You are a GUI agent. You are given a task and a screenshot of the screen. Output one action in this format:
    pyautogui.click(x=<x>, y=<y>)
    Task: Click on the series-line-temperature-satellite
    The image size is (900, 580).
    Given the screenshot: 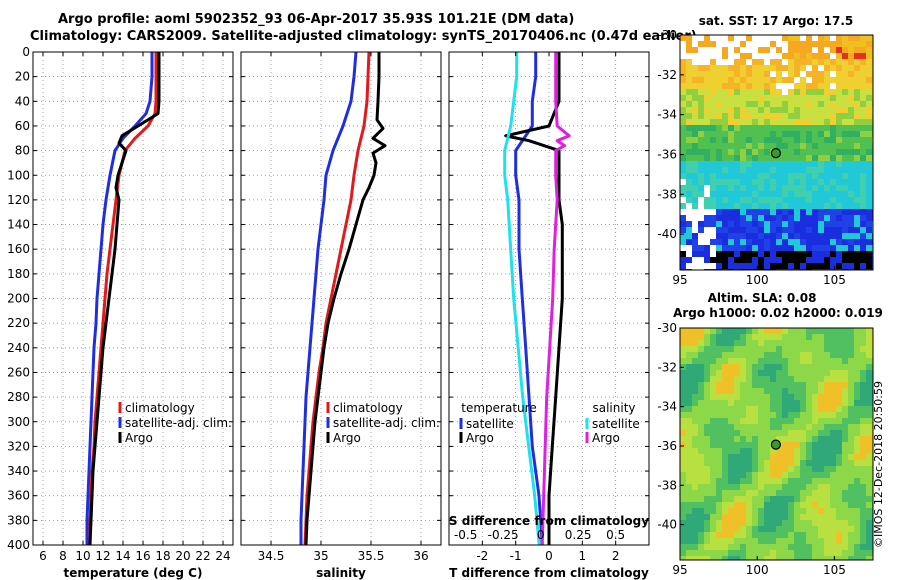 What is the action you would take?
    pyautogui.click(x=529, y=299)
    